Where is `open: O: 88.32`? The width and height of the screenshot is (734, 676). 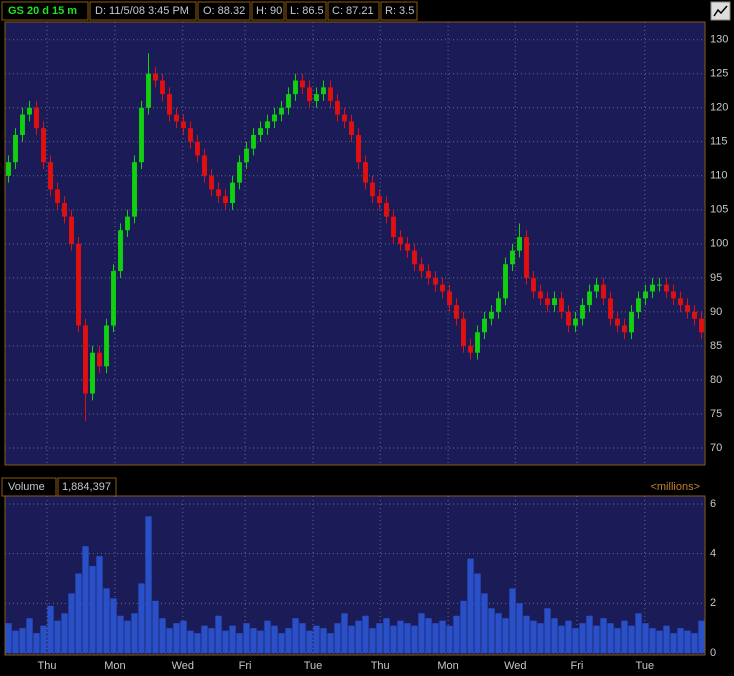 open: O: 88.32 is located at coordinates (224, 11).